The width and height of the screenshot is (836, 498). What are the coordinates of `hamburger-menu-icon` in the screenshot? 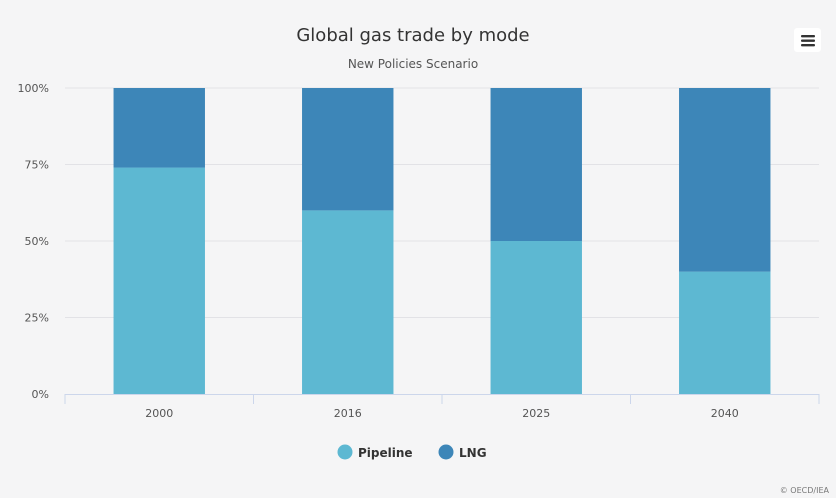 It's located at (808, 41).